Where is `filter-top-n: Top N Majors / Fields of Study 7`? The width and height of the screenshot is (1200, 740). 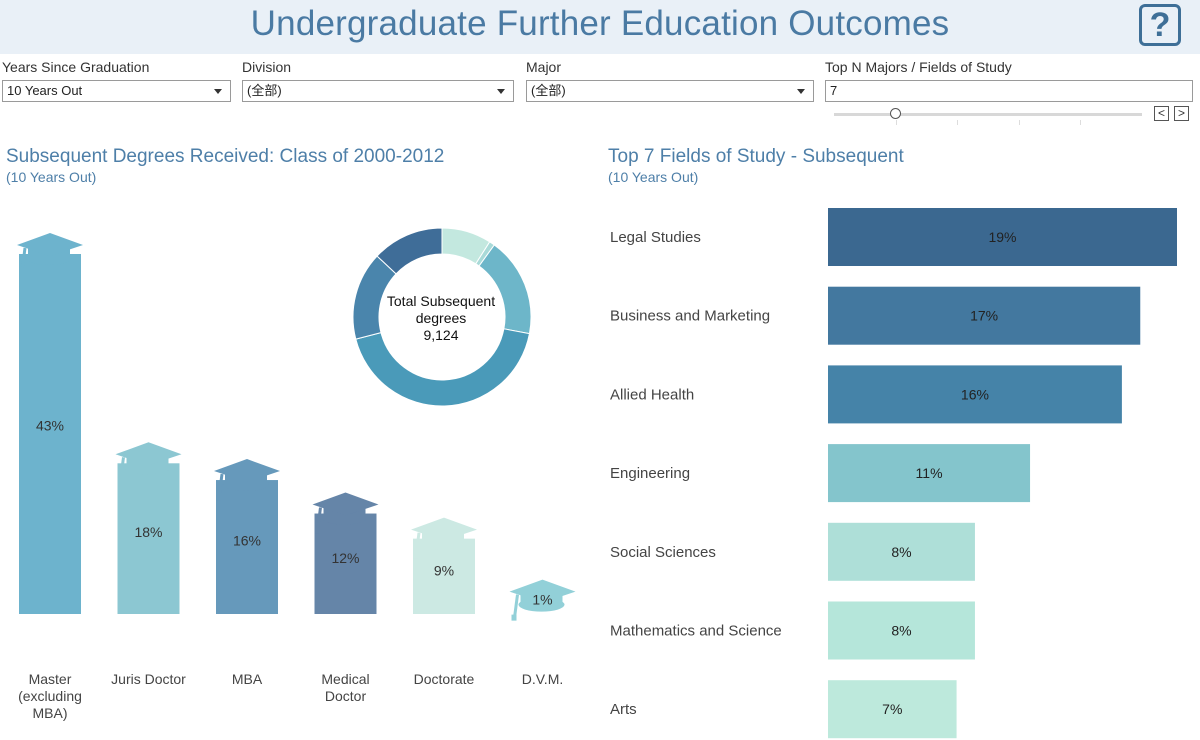 filter-top-n: Top N Majors / Fields of Study 7 is located at coordinates (1009, 80).